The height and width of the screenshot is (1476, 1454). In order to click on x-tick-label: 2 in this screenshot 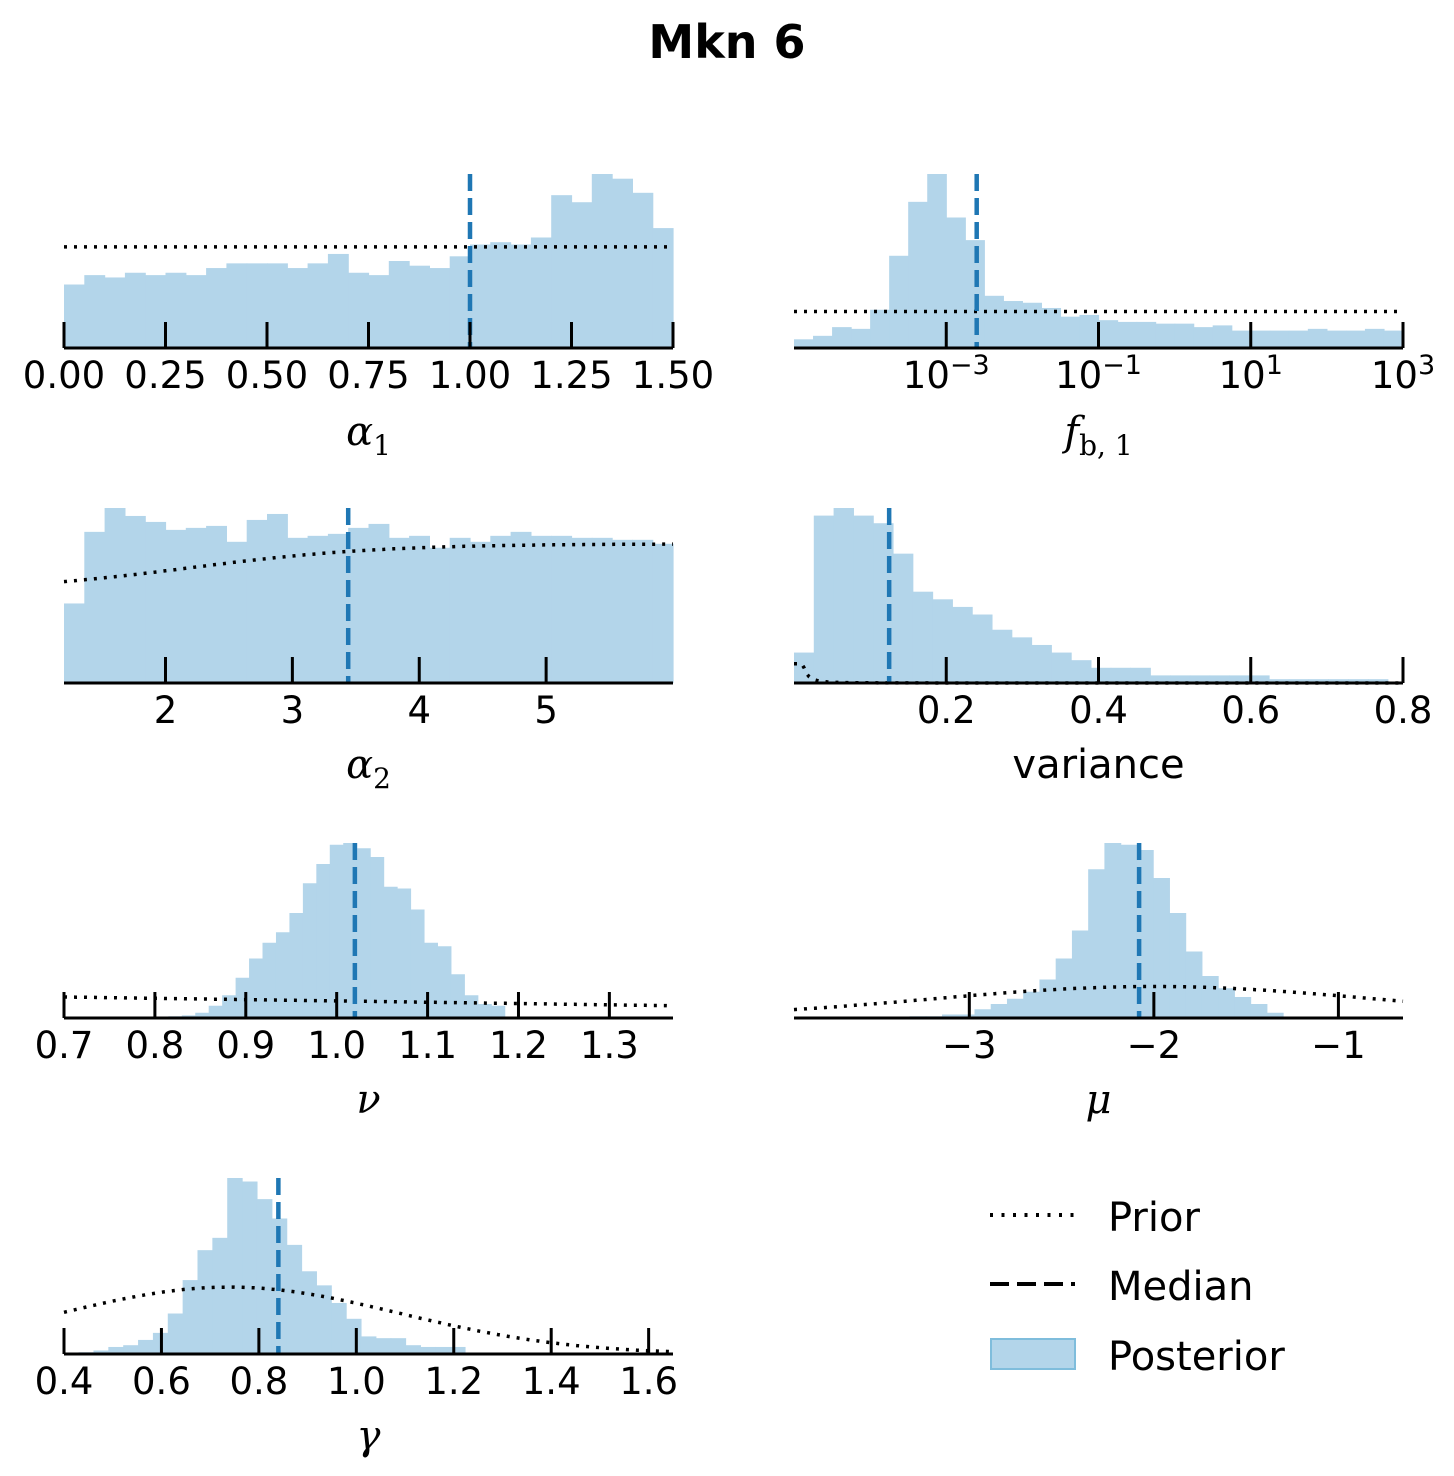, I will do `click(166, 710)`.